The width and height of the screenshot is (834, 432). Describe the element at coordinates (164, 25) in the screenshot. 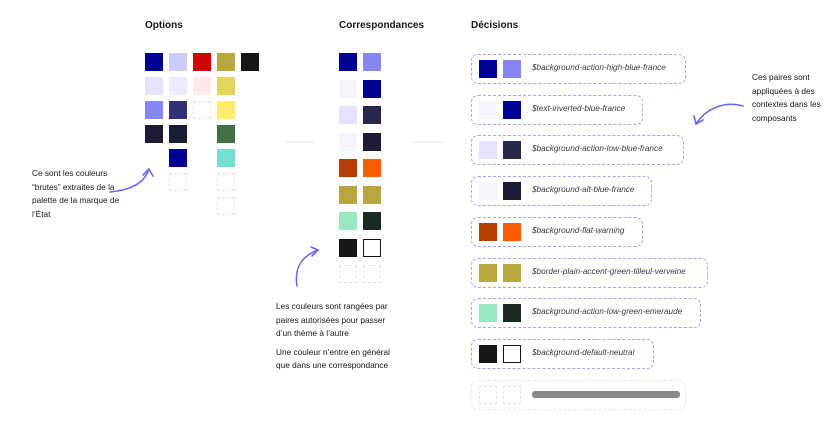

I see `options-heading: Options` at that location.